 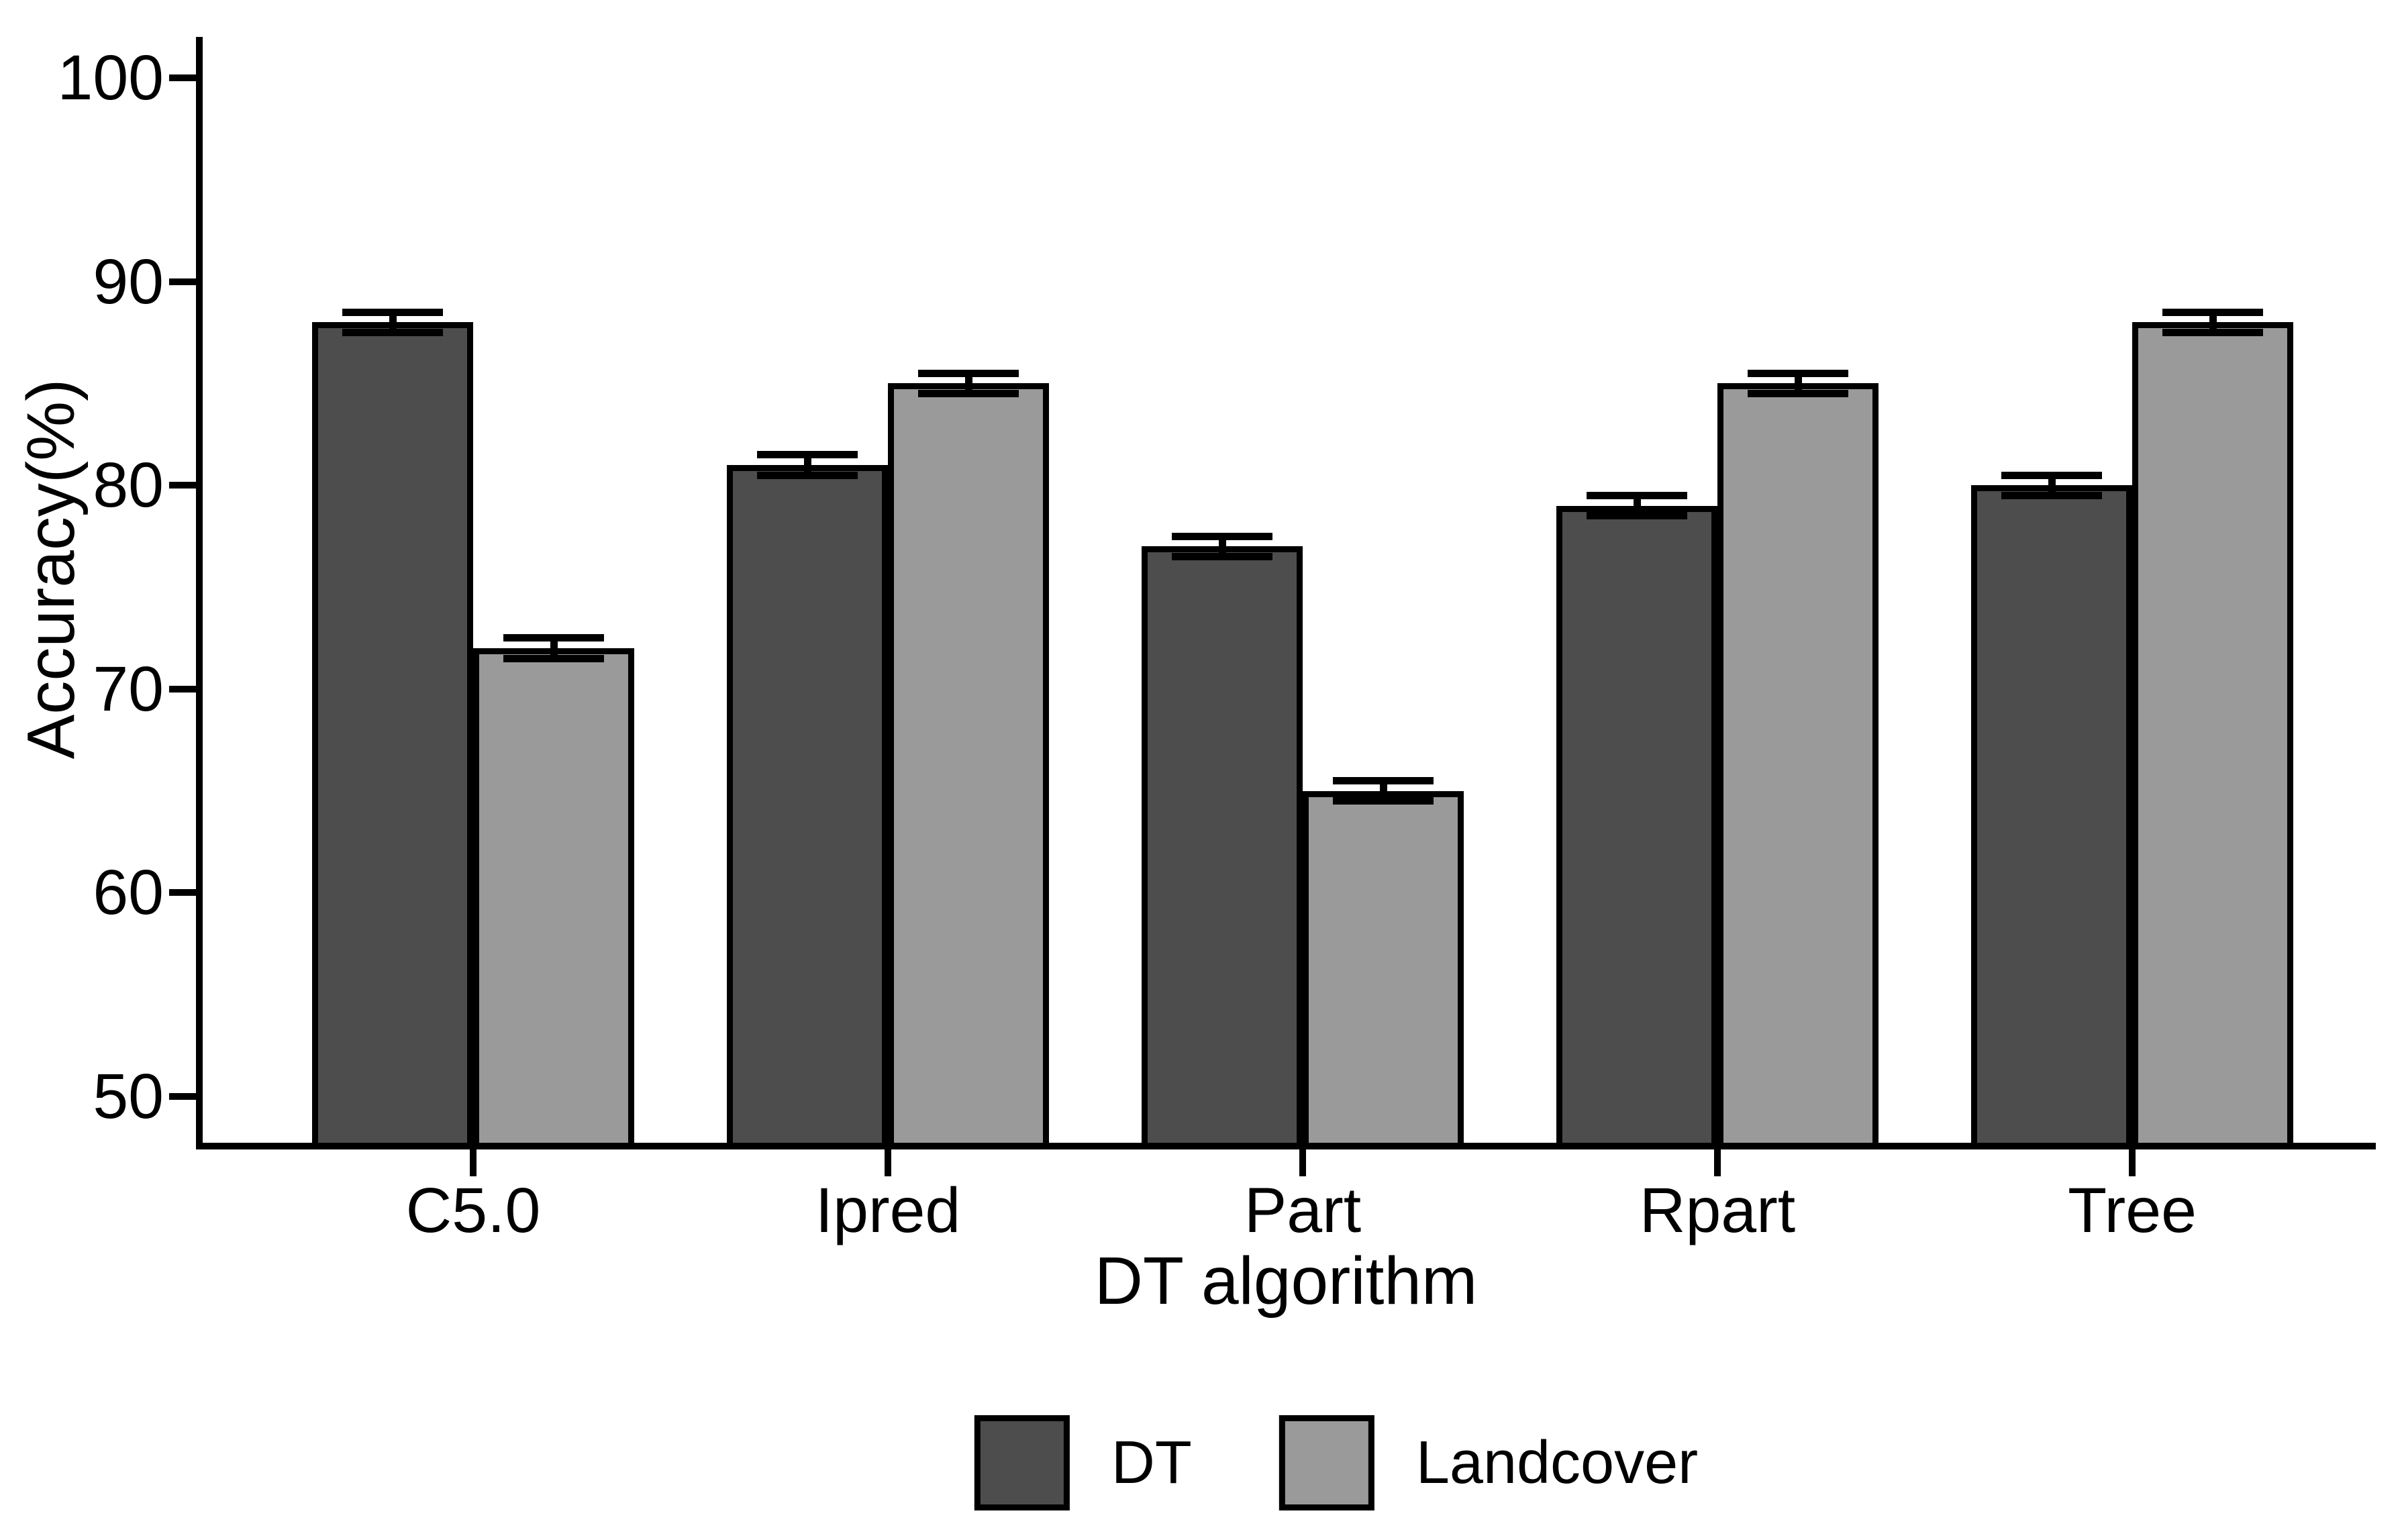 What do you see at coordinates (807, 806) in the screenshot?
I see `bar-dt-ipred` at bounding box center [807, 806].